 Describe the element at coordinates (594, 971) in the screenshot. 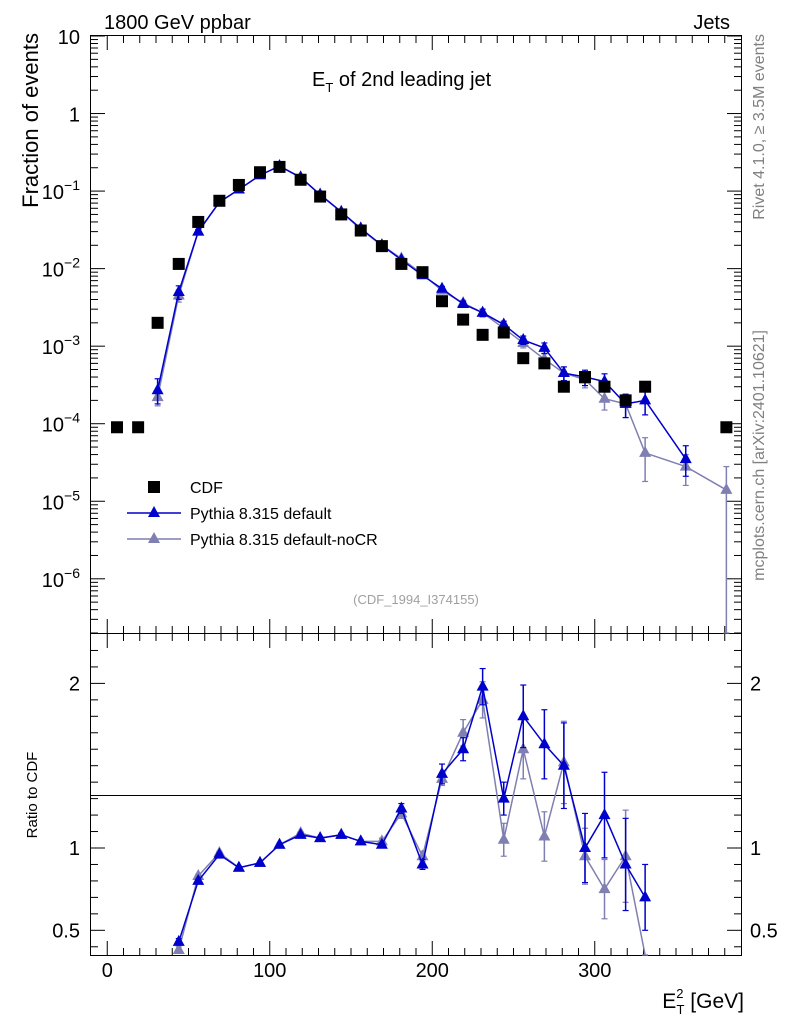

I see `x-tick-label: 300` at that location.